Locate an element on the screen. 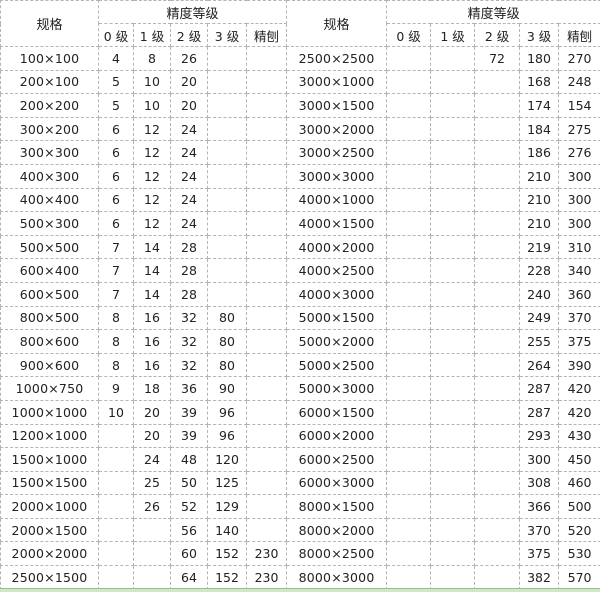  spec-cell: 5000×2500 is located at coordinates (337, 365).